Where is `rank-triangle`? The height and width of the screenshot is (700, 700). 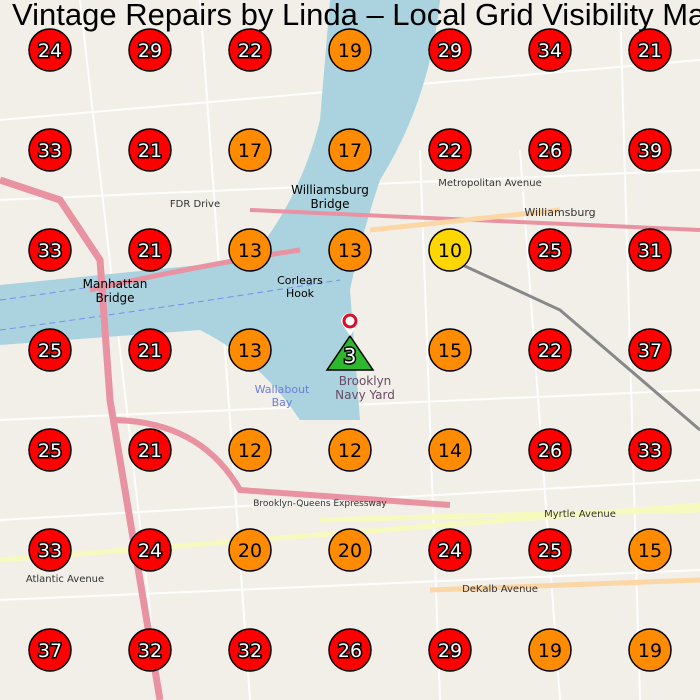 rank-triangle is located at coordinates (350, 352).